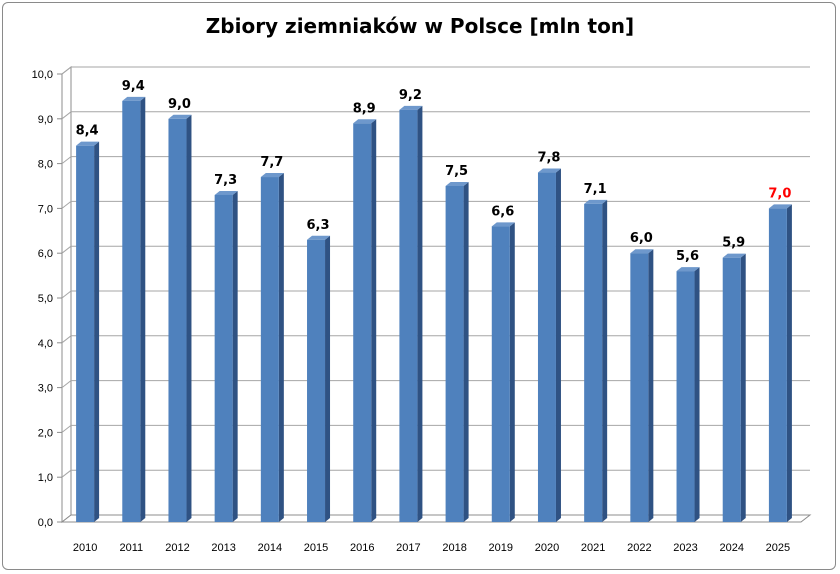  What do you see at coordinates (456, 171) in the screenshot?
I see `data-label: 7,5` at bounding box center [456, 171].